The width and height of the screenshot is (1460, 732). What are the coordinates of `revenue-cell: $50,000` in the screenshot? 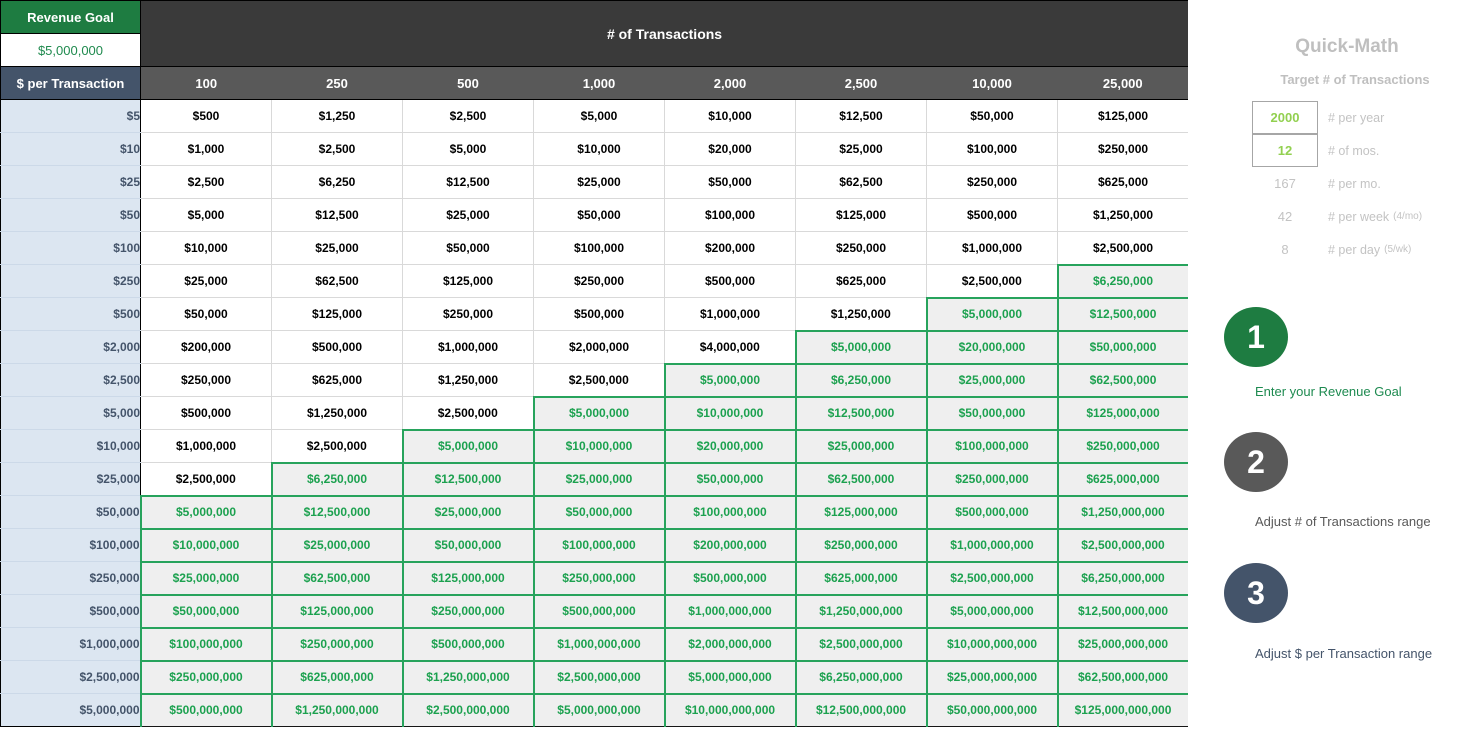 It's located at (468, 248).